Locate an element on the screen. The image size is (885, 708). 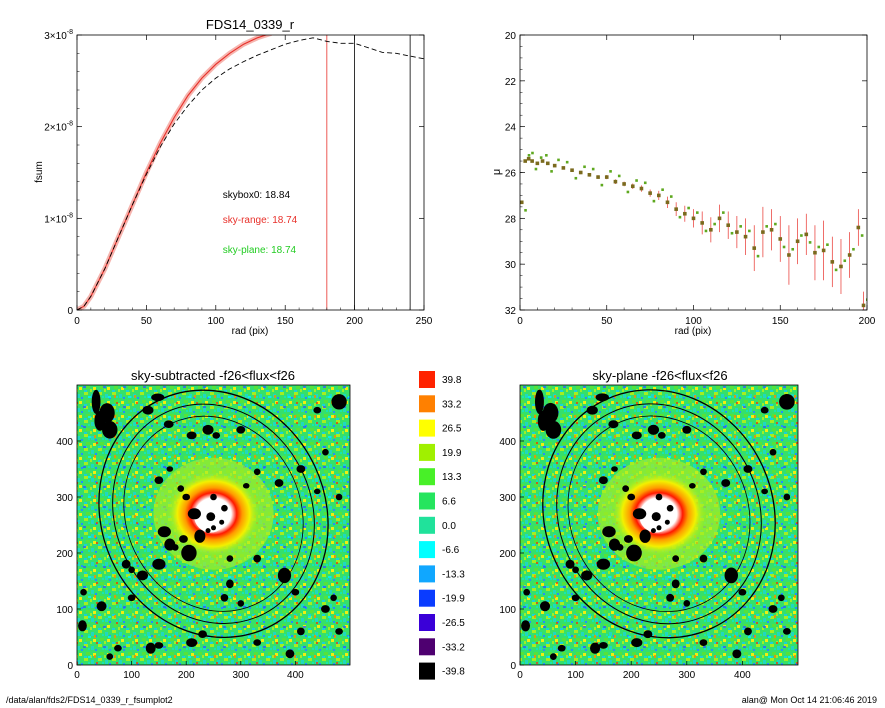
fsum-xtick-label-3: 150 is located at coordinates (285, 321).